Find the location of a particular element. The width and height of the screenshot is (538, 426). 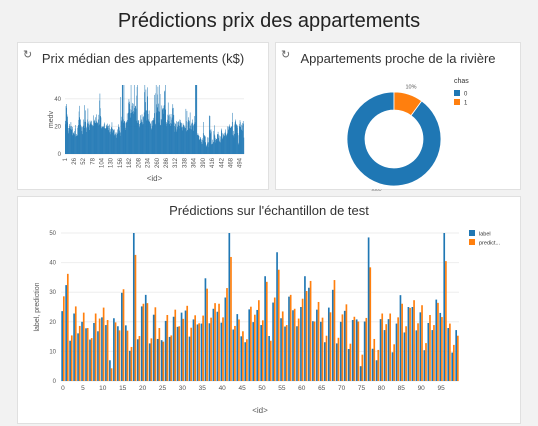

x-tick-label: 468 is located at coordinates (232, 162).